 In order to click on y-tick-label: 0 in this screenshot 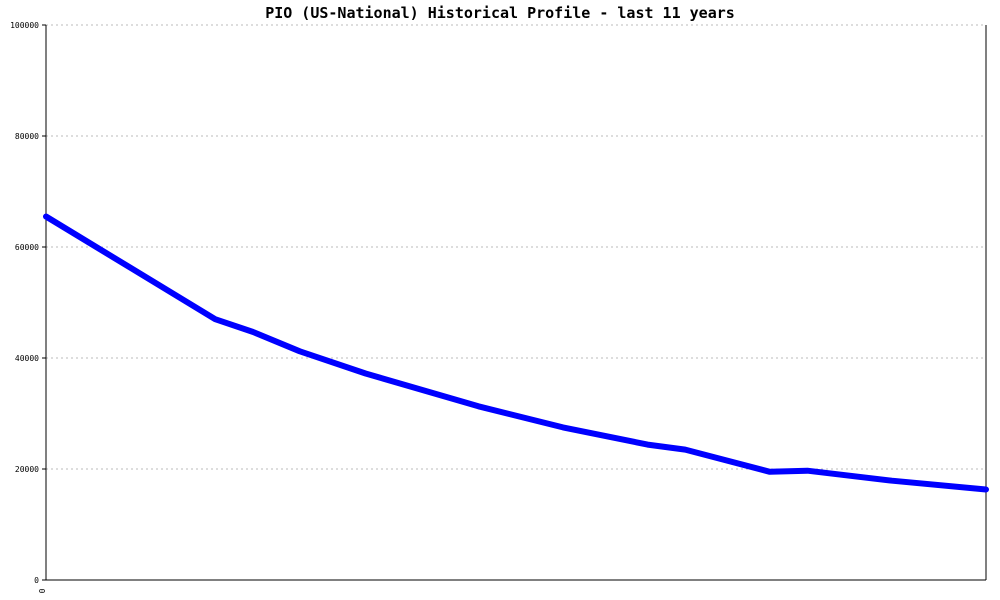, I will do `click(36, 580)`.